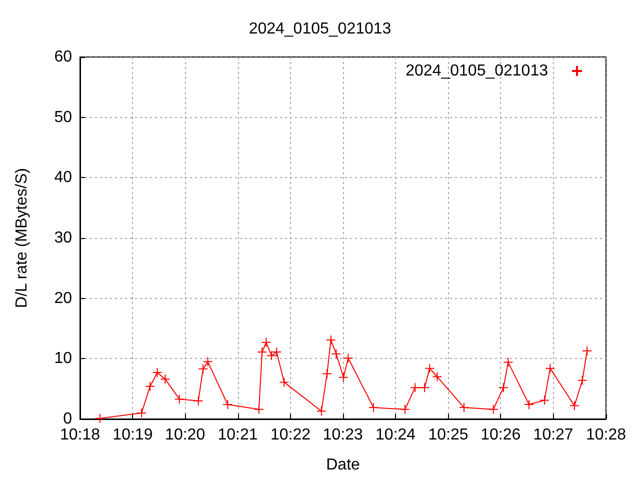 This screenshot has height=480, width=640. Describe the element at coordinates (448, 435) in the screenshot. I see `x-tick-label: 10:25` at that location.